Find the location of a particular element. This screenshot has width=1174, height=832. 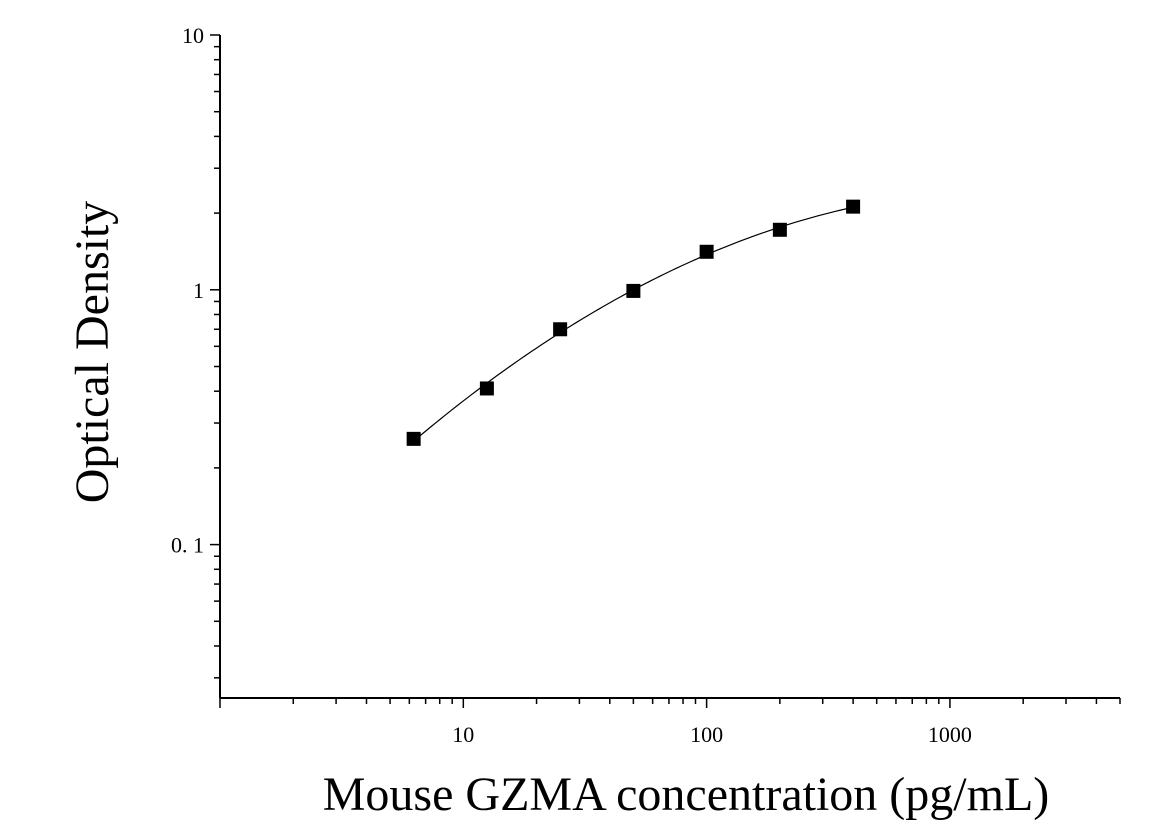

x-tick-label: 100 is located at coordinates (706, 734).